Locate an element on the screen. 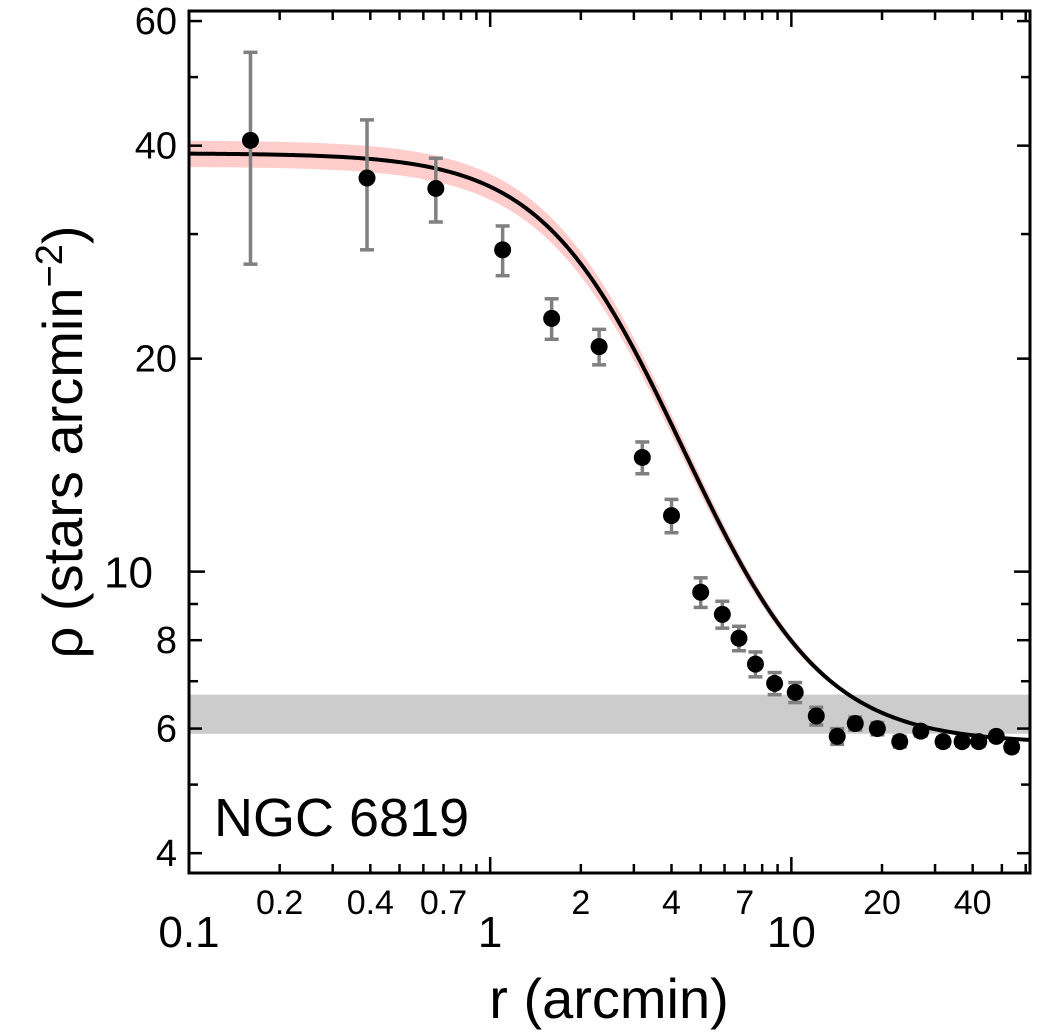  y-major-tick-label: 10 is located at coordinates (128, 573).